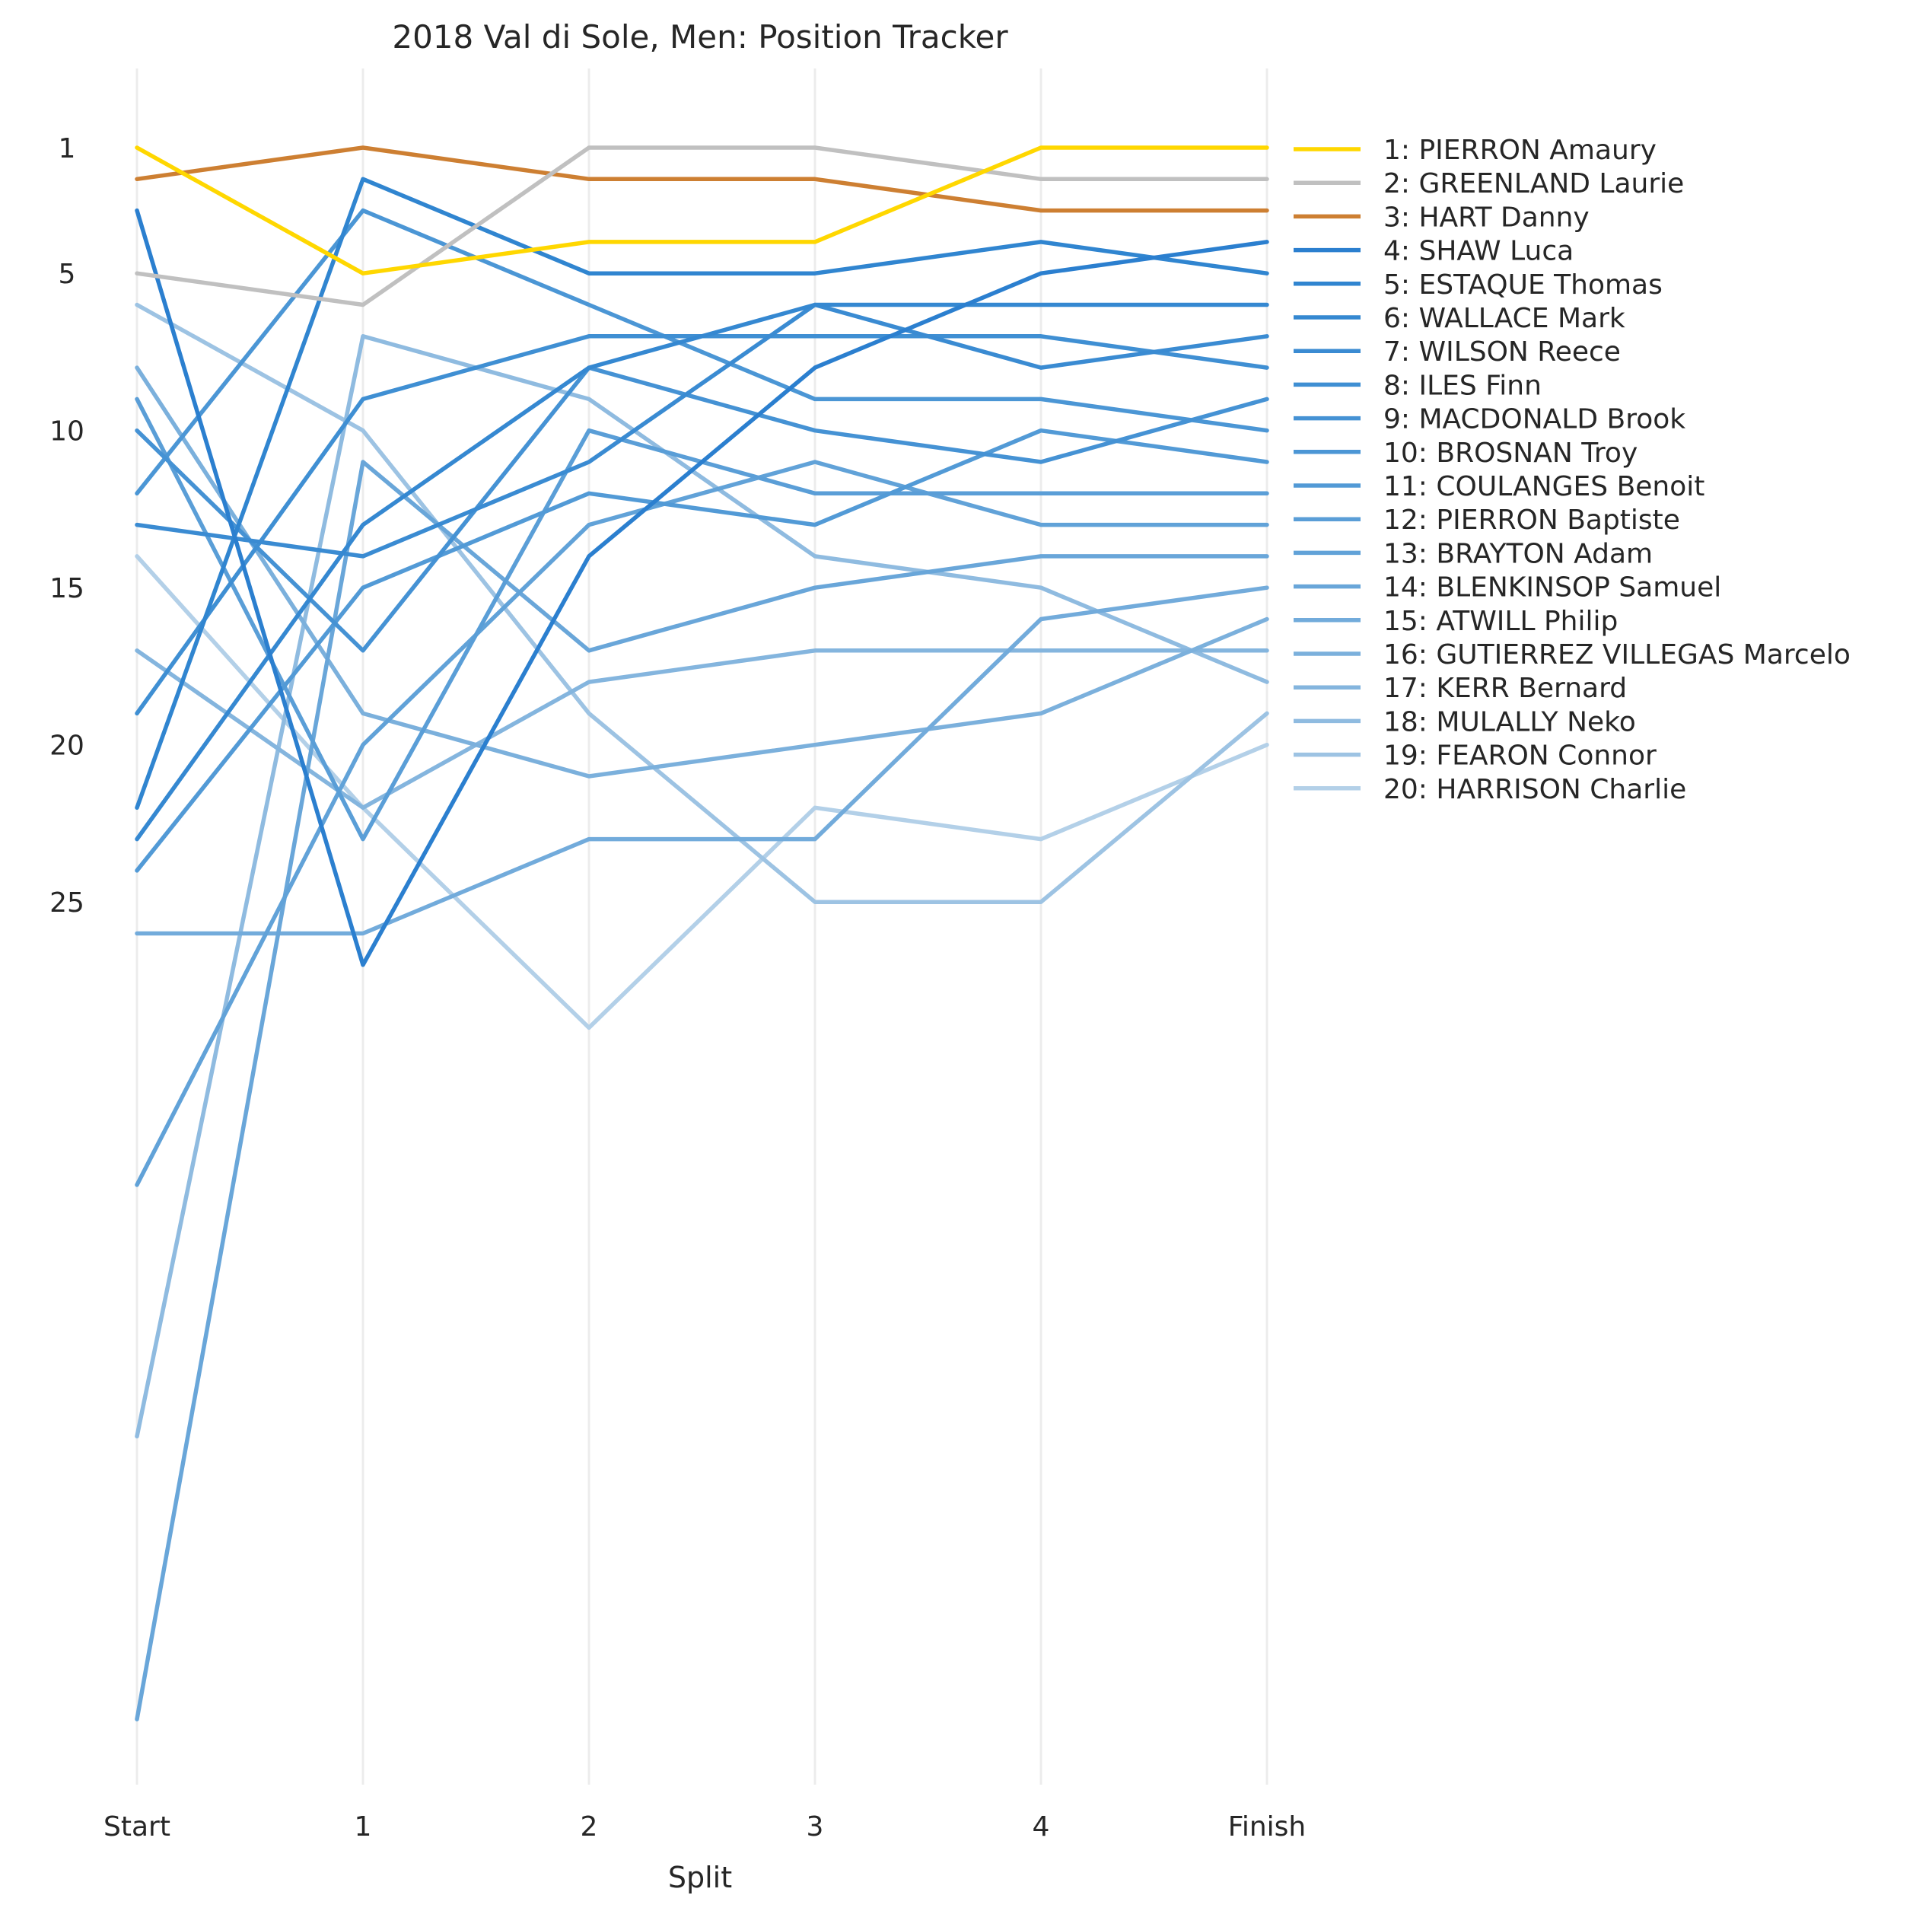  What do you see at coordinates (136, 1827) in the screenshot?
I see `x-tick-label: Start` at bounding box center [136, 1827].